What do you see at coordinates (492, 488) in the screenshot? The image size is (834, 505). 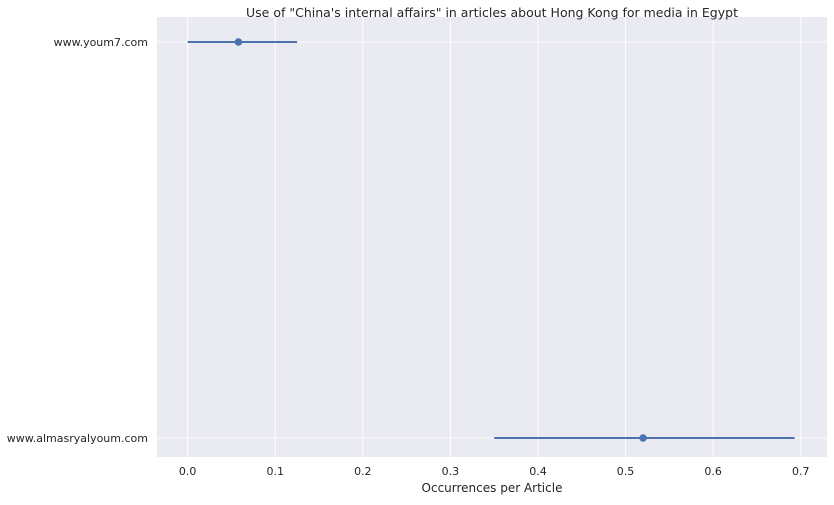 I see `x-axis-label: Occurrences per Article` at bounding box center [492, 488].